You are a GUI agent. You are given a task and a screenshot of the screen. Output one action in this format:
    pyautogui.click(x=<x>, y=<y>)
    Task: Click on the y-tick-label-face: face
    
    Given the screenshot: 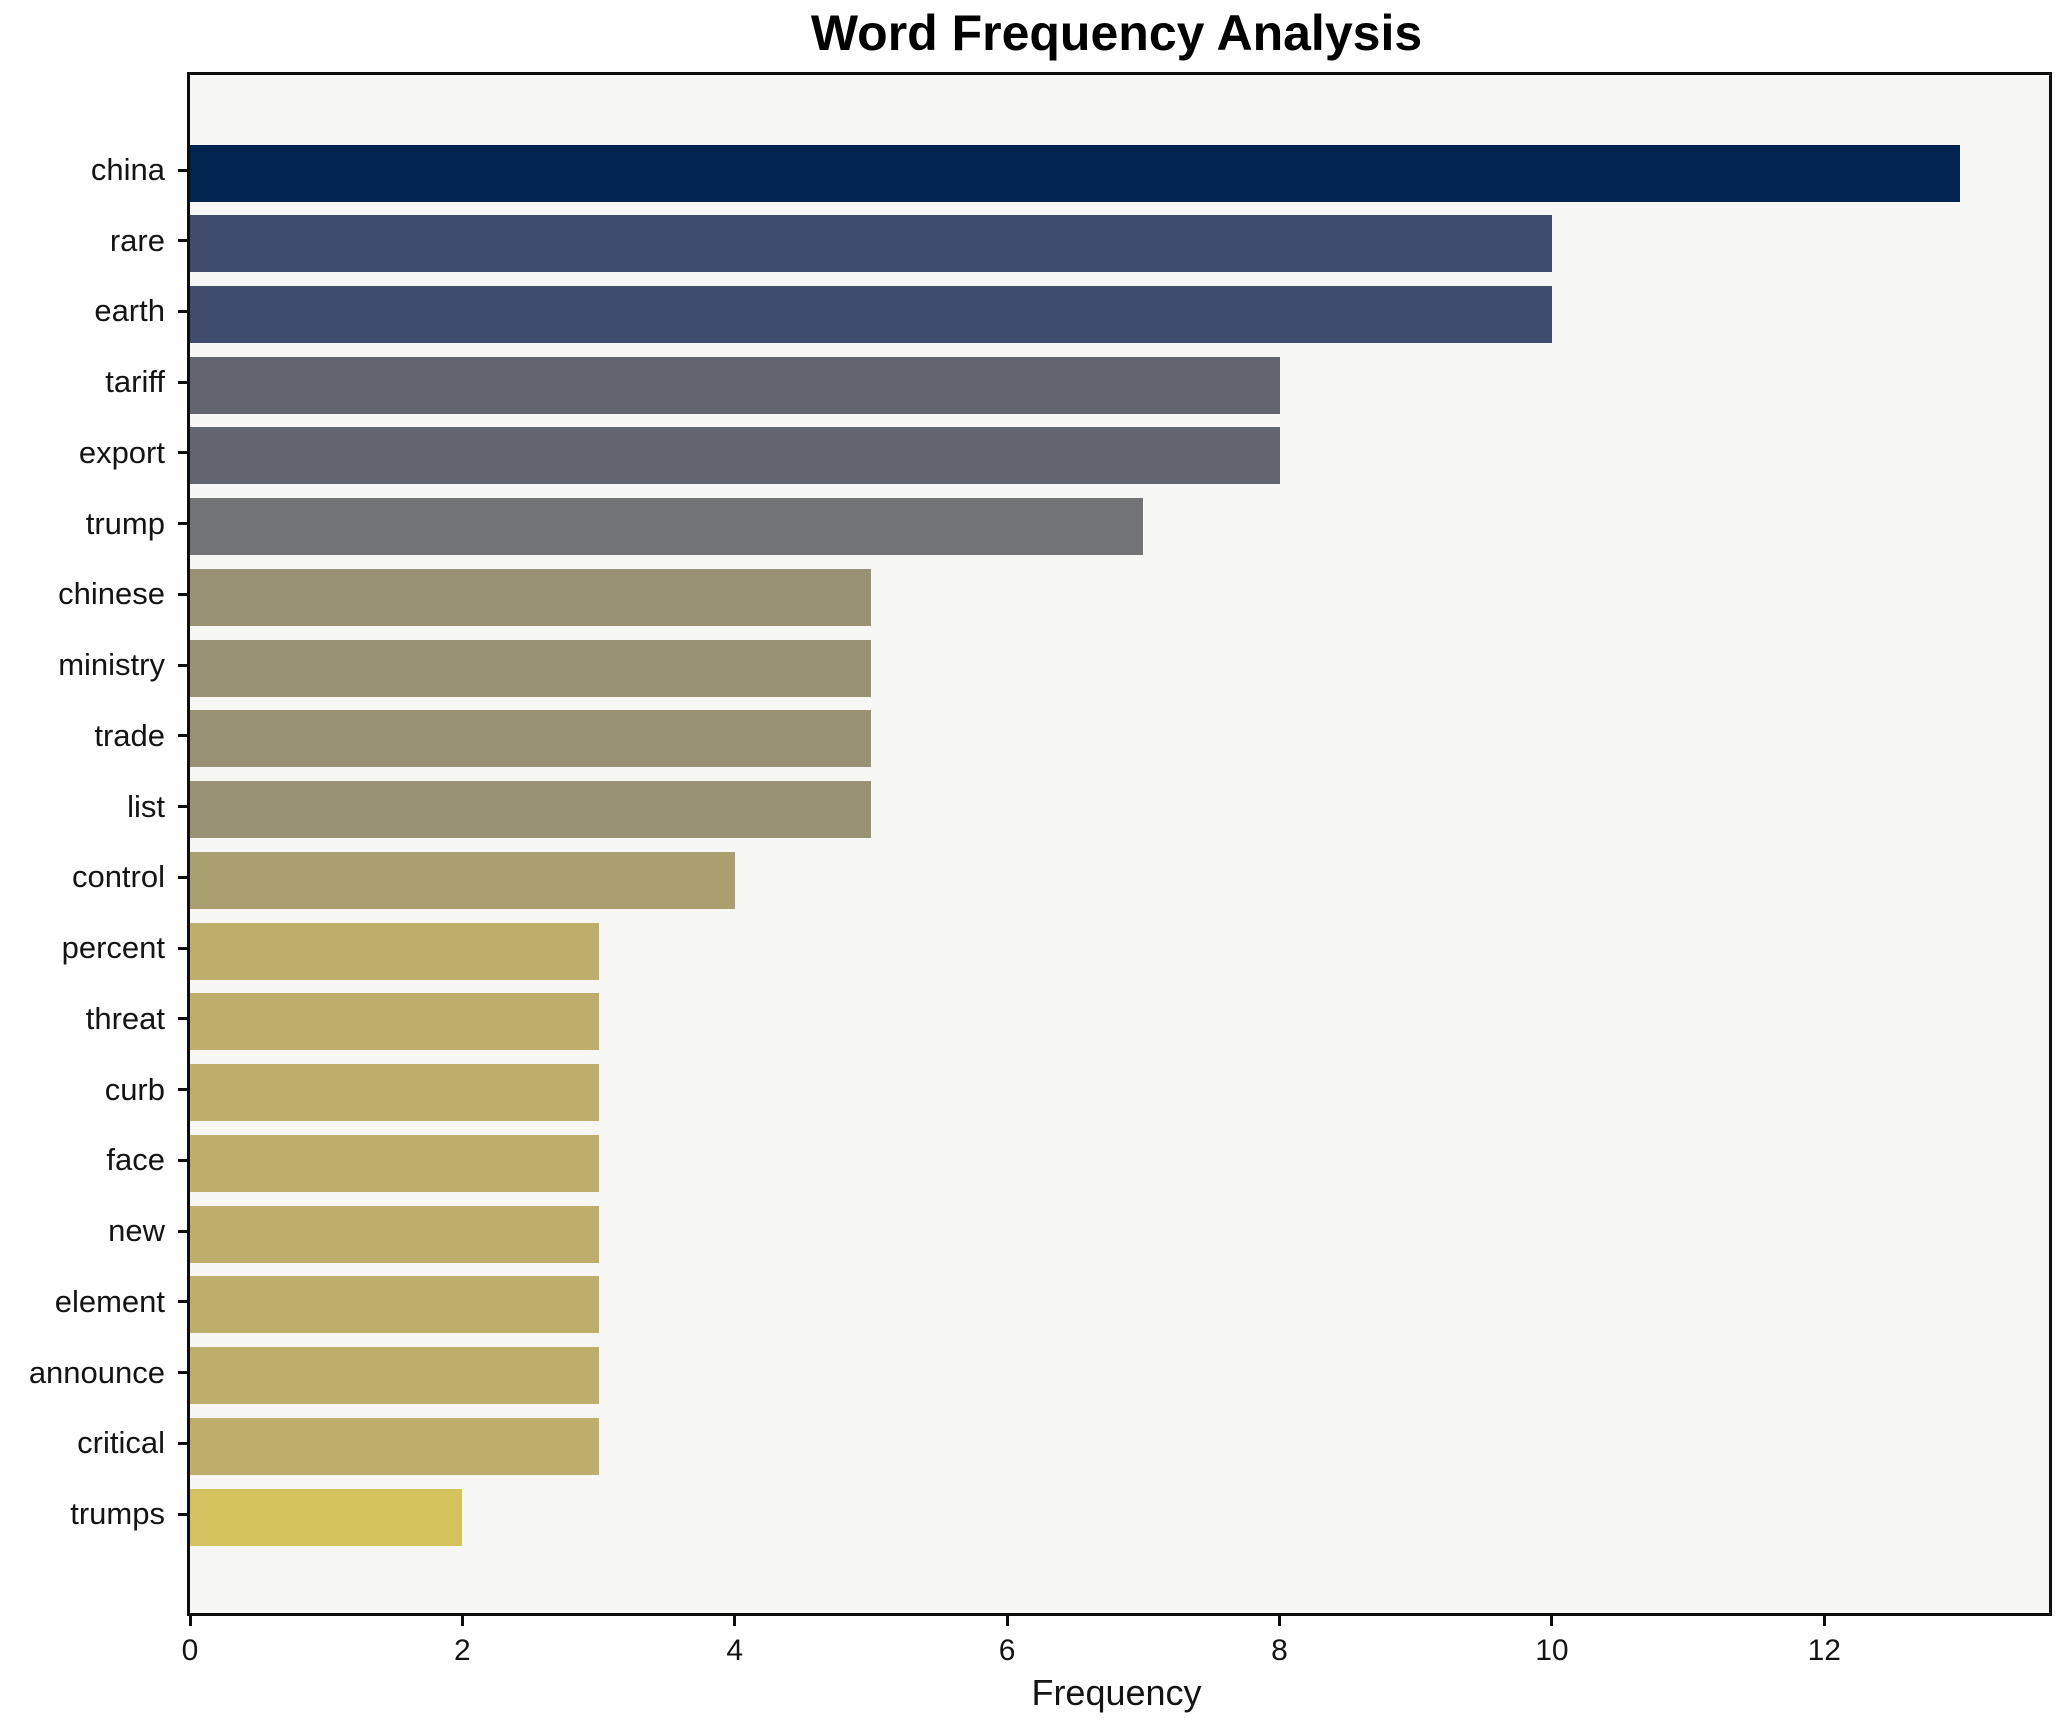 What is the action you would take?
    pyautogui.click(x=135, y=1160)
    